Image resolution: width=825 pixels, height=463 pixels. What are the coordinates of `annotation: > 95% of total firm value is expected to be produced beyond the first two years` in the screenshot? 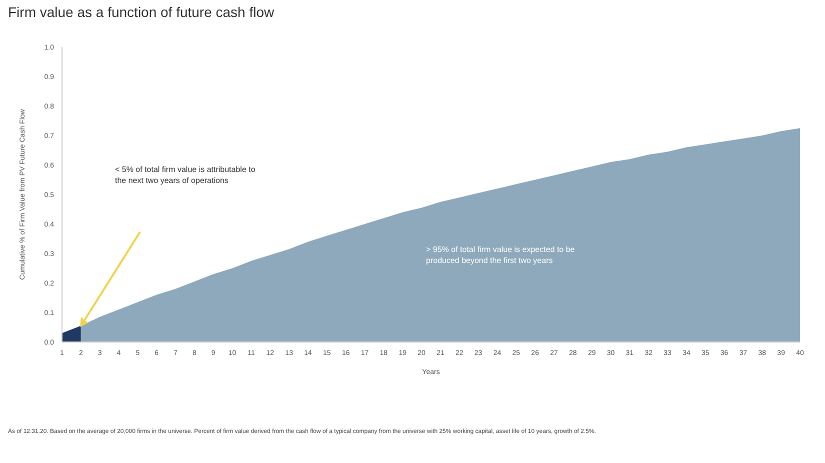 It's located at (501, 255).